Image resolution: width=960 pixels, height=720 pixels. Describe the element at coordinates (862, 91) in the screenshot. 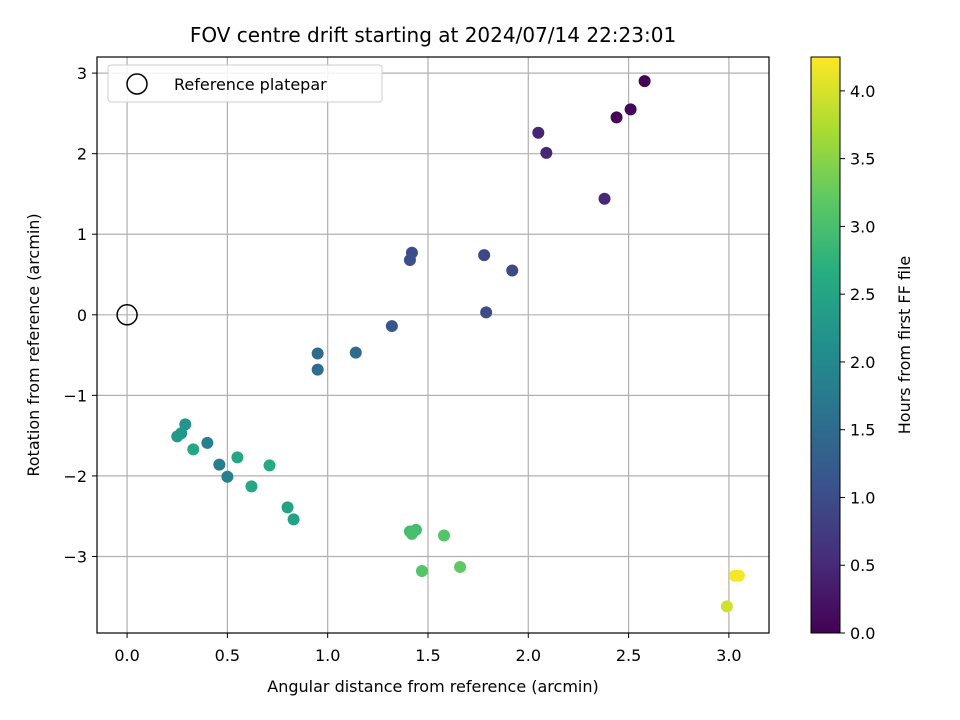

I see `colorbar-tick-label: 4.0` at that location.